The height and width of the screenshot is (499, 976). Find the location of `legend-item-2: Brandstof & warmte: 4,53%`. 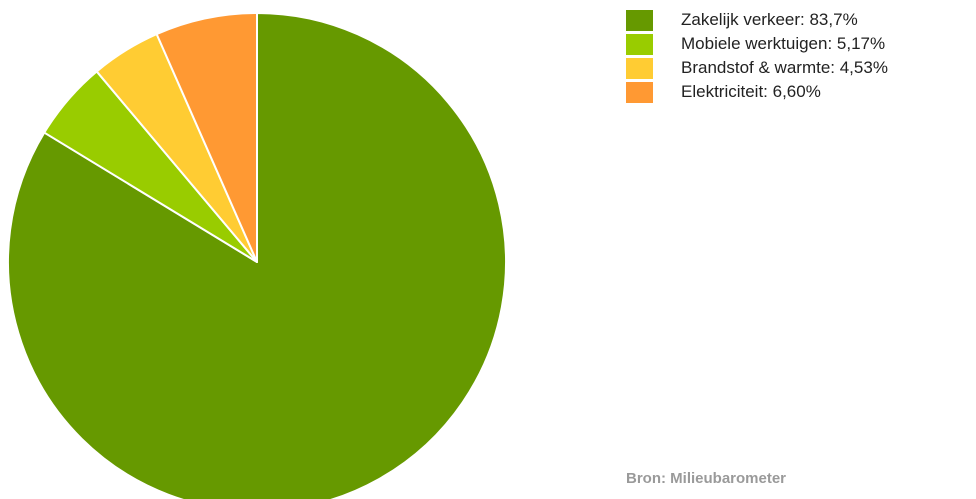

legend-item-2: Brandstof & warmte: 4,53% is located at coordinates (757, 68).